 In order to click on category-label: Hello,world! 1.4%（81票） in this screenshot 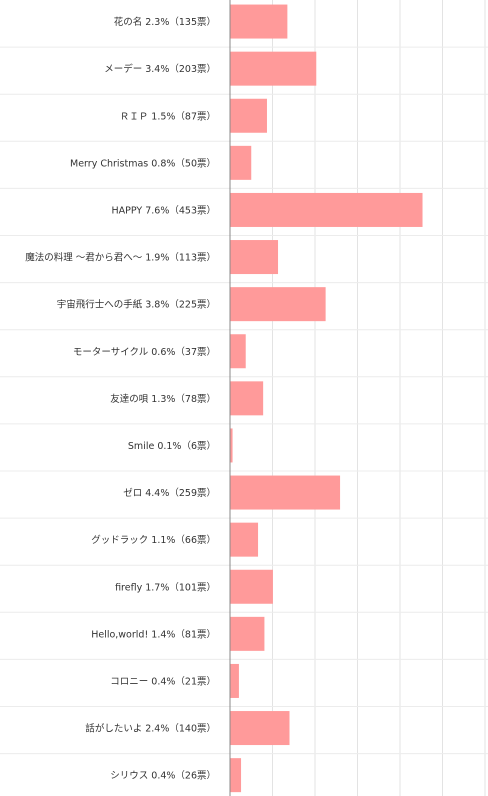, I will do `click(153, 634)`.